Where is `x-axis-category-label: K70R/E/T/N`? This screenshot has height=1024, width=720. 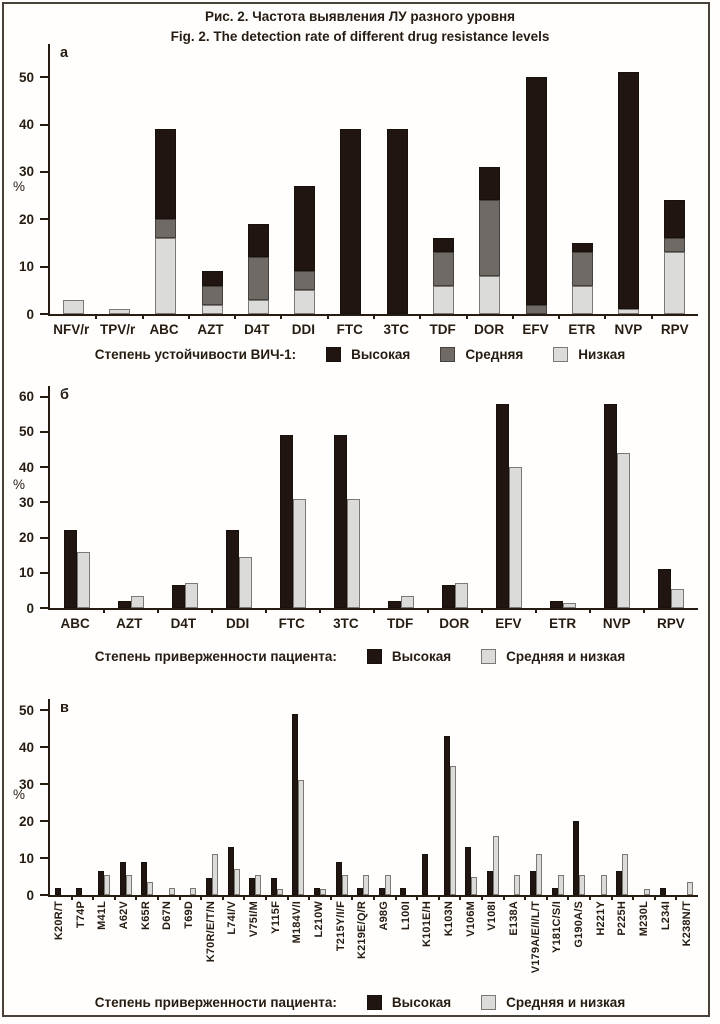 x-axis-category-label: K70R/E/T/N is located at coordinates (210, 932).